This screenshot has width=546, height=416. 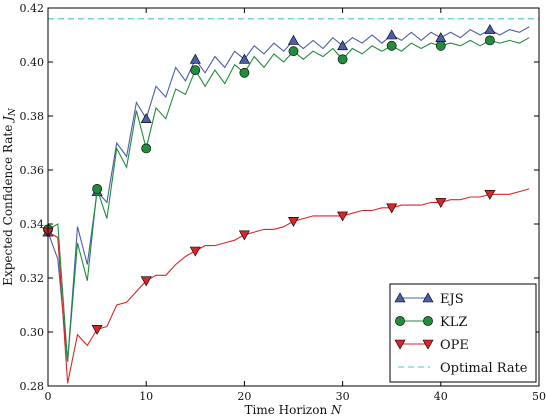 What do you see at coordinates (32, 278) in the screenshot?
I see `y-tick-label: 0.32` at bounding box center [32, 278].